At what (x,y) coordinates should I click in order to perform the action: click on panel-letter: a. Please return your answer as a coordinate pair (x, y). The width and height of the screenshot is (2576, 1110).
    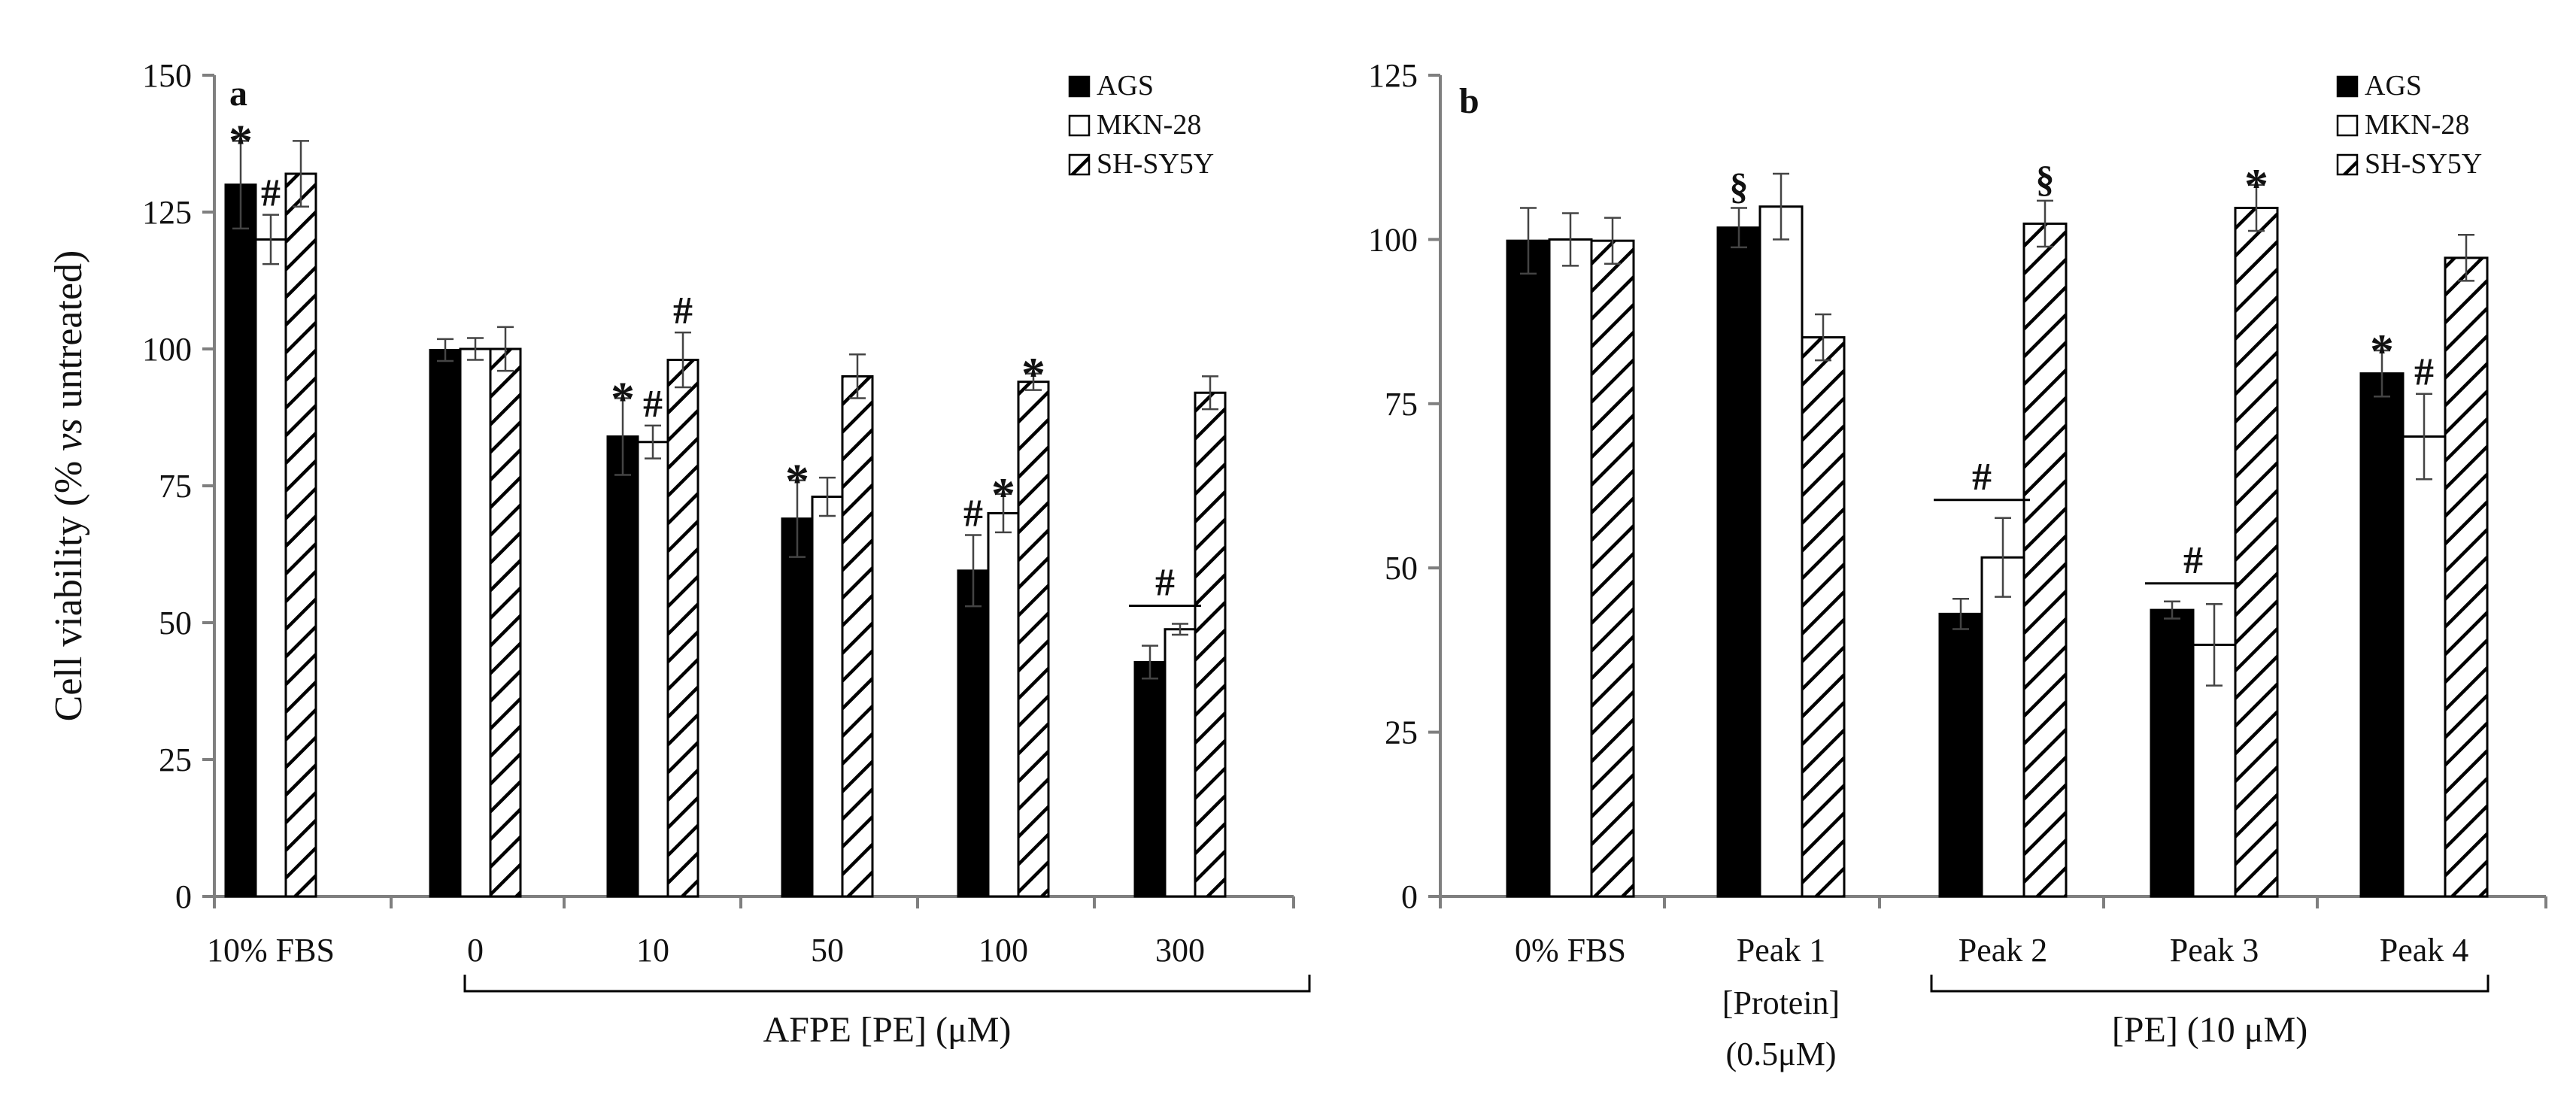
    Looking at the image, I should click on (238, 94).